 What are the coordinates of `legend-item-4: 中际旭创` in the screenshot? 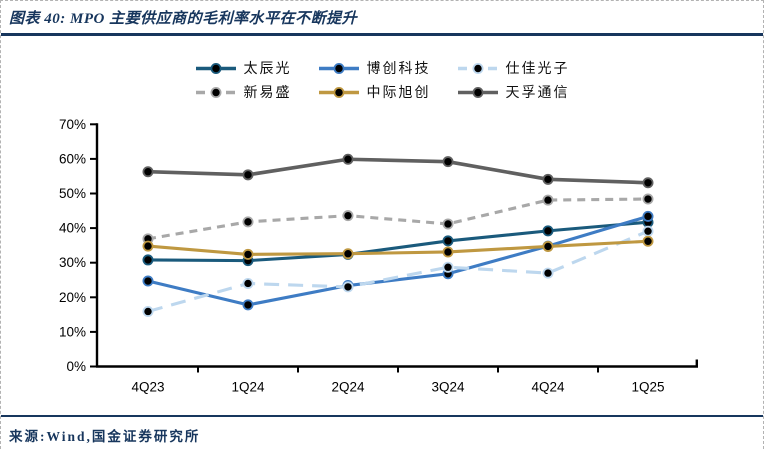 It's located at (374, 92).